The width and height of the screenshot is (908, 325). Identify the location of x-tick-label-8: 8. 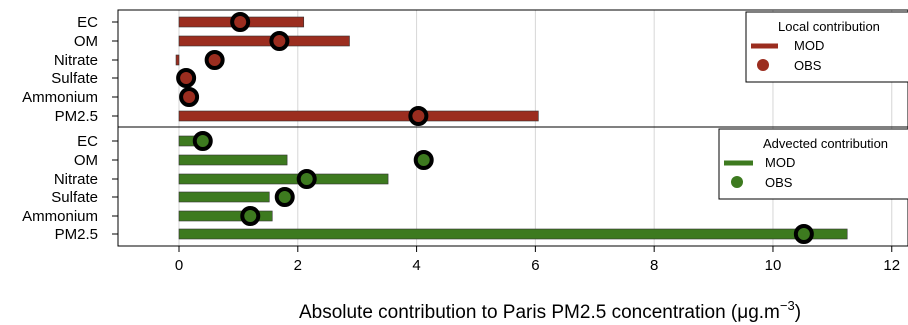
(654, 265).